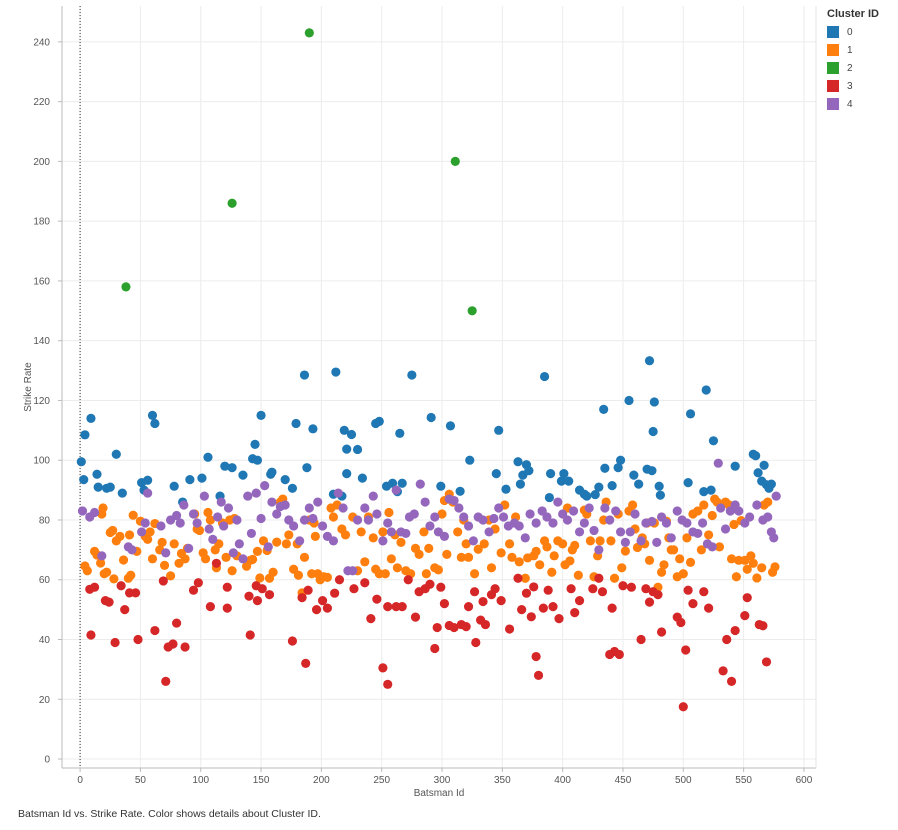 This screenshot has height=830, width=898. Describe the element at coordinates (41, 102) in the screenshot. I see `y-tick-label: 220` at that location.